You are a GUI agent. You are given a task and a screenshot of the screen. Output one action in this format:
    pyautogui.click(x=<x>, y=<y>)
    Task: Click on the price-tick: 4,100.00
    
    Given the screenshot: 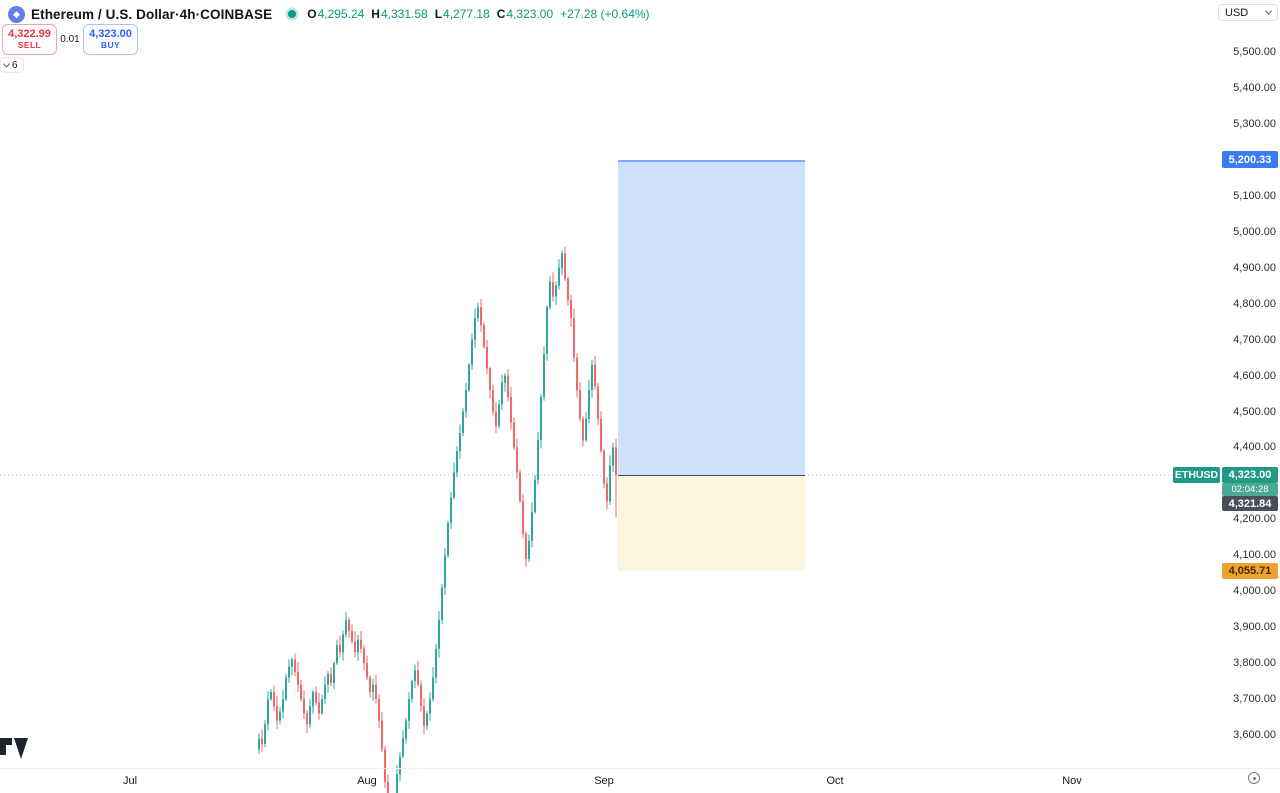 What is the action you would take?
    pyautogui.click(x=1254, y=555)
    